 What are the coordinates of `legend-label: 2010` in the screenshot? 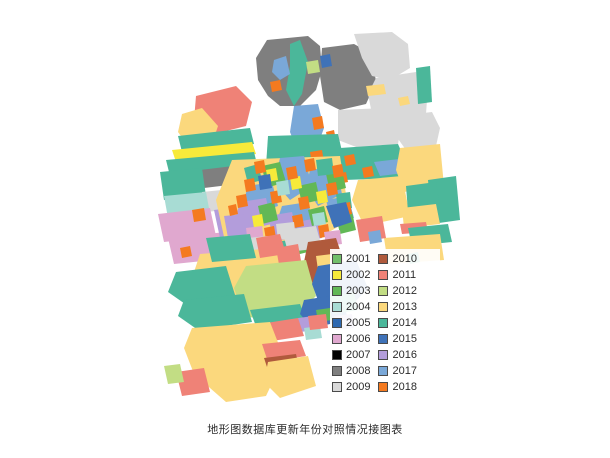 It's located at (404, 258).